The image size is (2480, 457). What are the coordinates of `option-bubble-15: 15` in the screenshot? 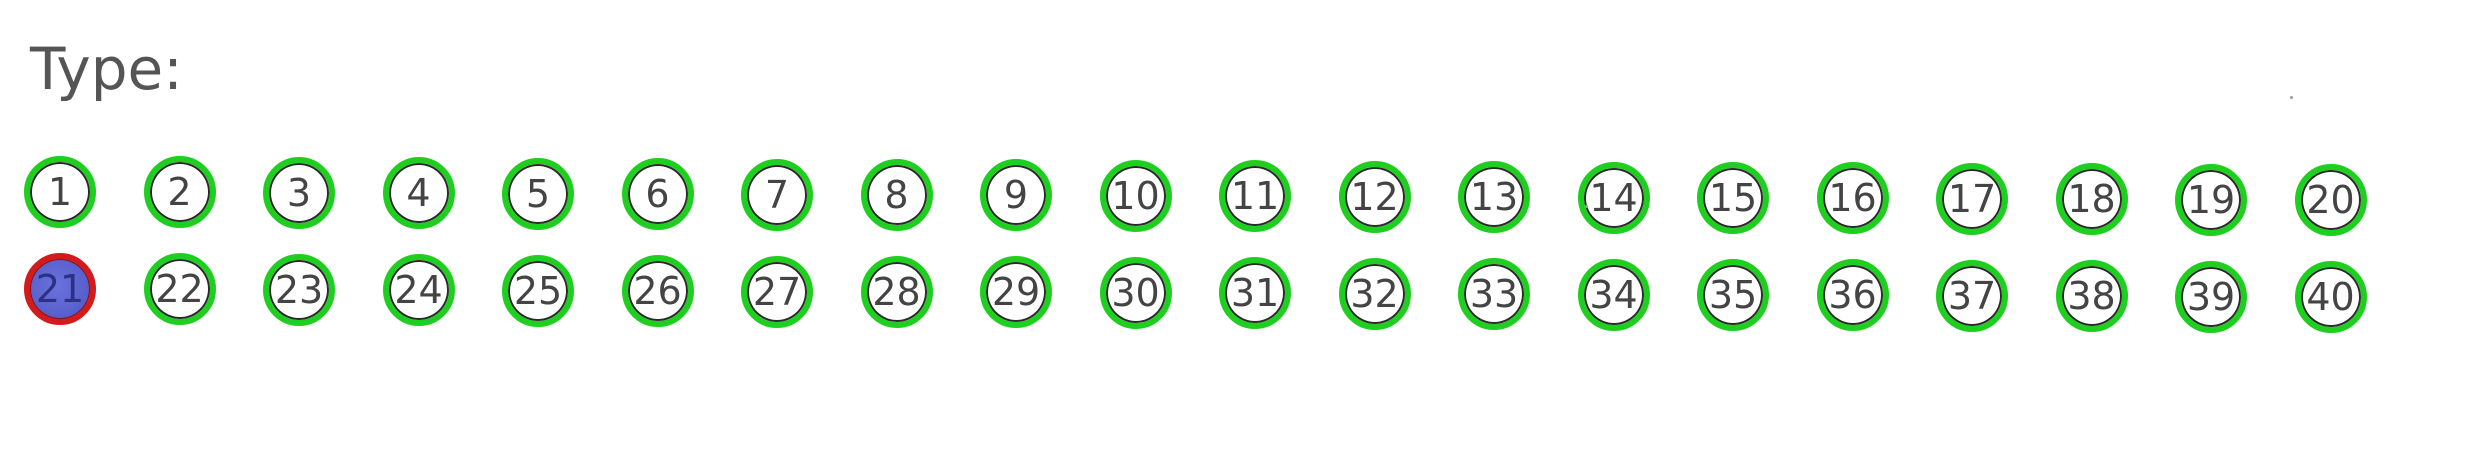 It's located at (1733, 197).